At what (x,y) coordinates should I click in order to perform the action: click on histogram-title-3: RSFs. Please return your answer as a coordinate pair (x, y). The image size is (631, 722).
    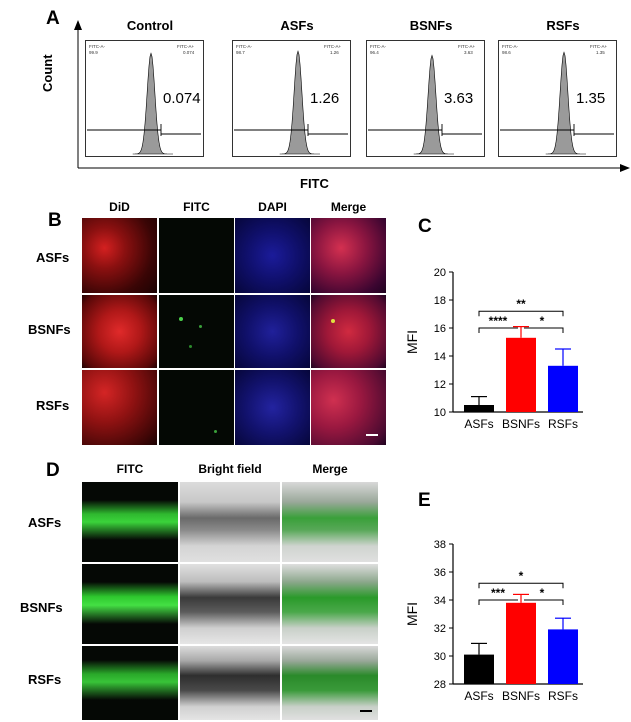
    Looking at the image, I should click on (563, 25).